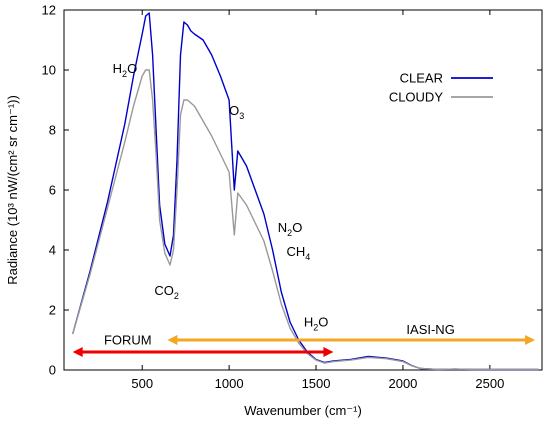 The width and height of the screenshot is (550, 428). I want to click on annotation-text: CO, so click(164, 290).